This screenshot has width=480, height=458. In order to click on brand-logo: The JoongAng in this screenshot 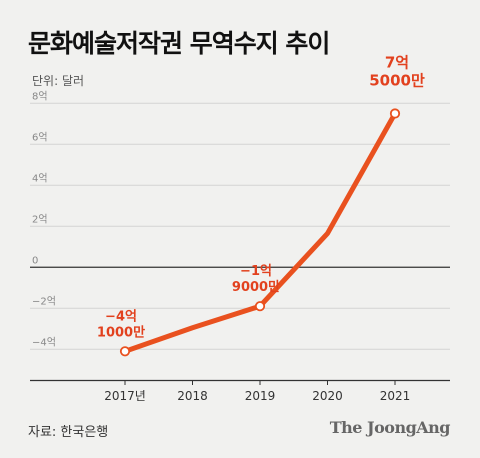, I will do `click(390, 427)`.